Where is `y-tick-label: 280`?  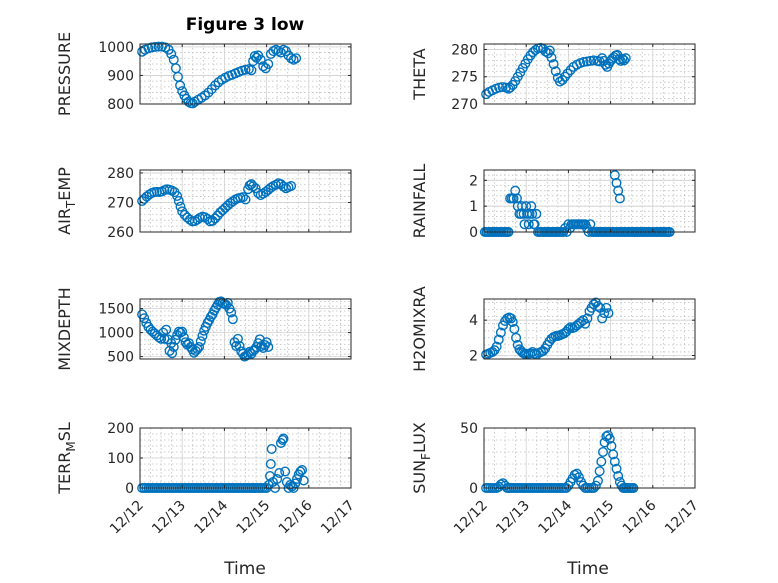 y-tick-label: 280 is located at coordinates (120, 174).